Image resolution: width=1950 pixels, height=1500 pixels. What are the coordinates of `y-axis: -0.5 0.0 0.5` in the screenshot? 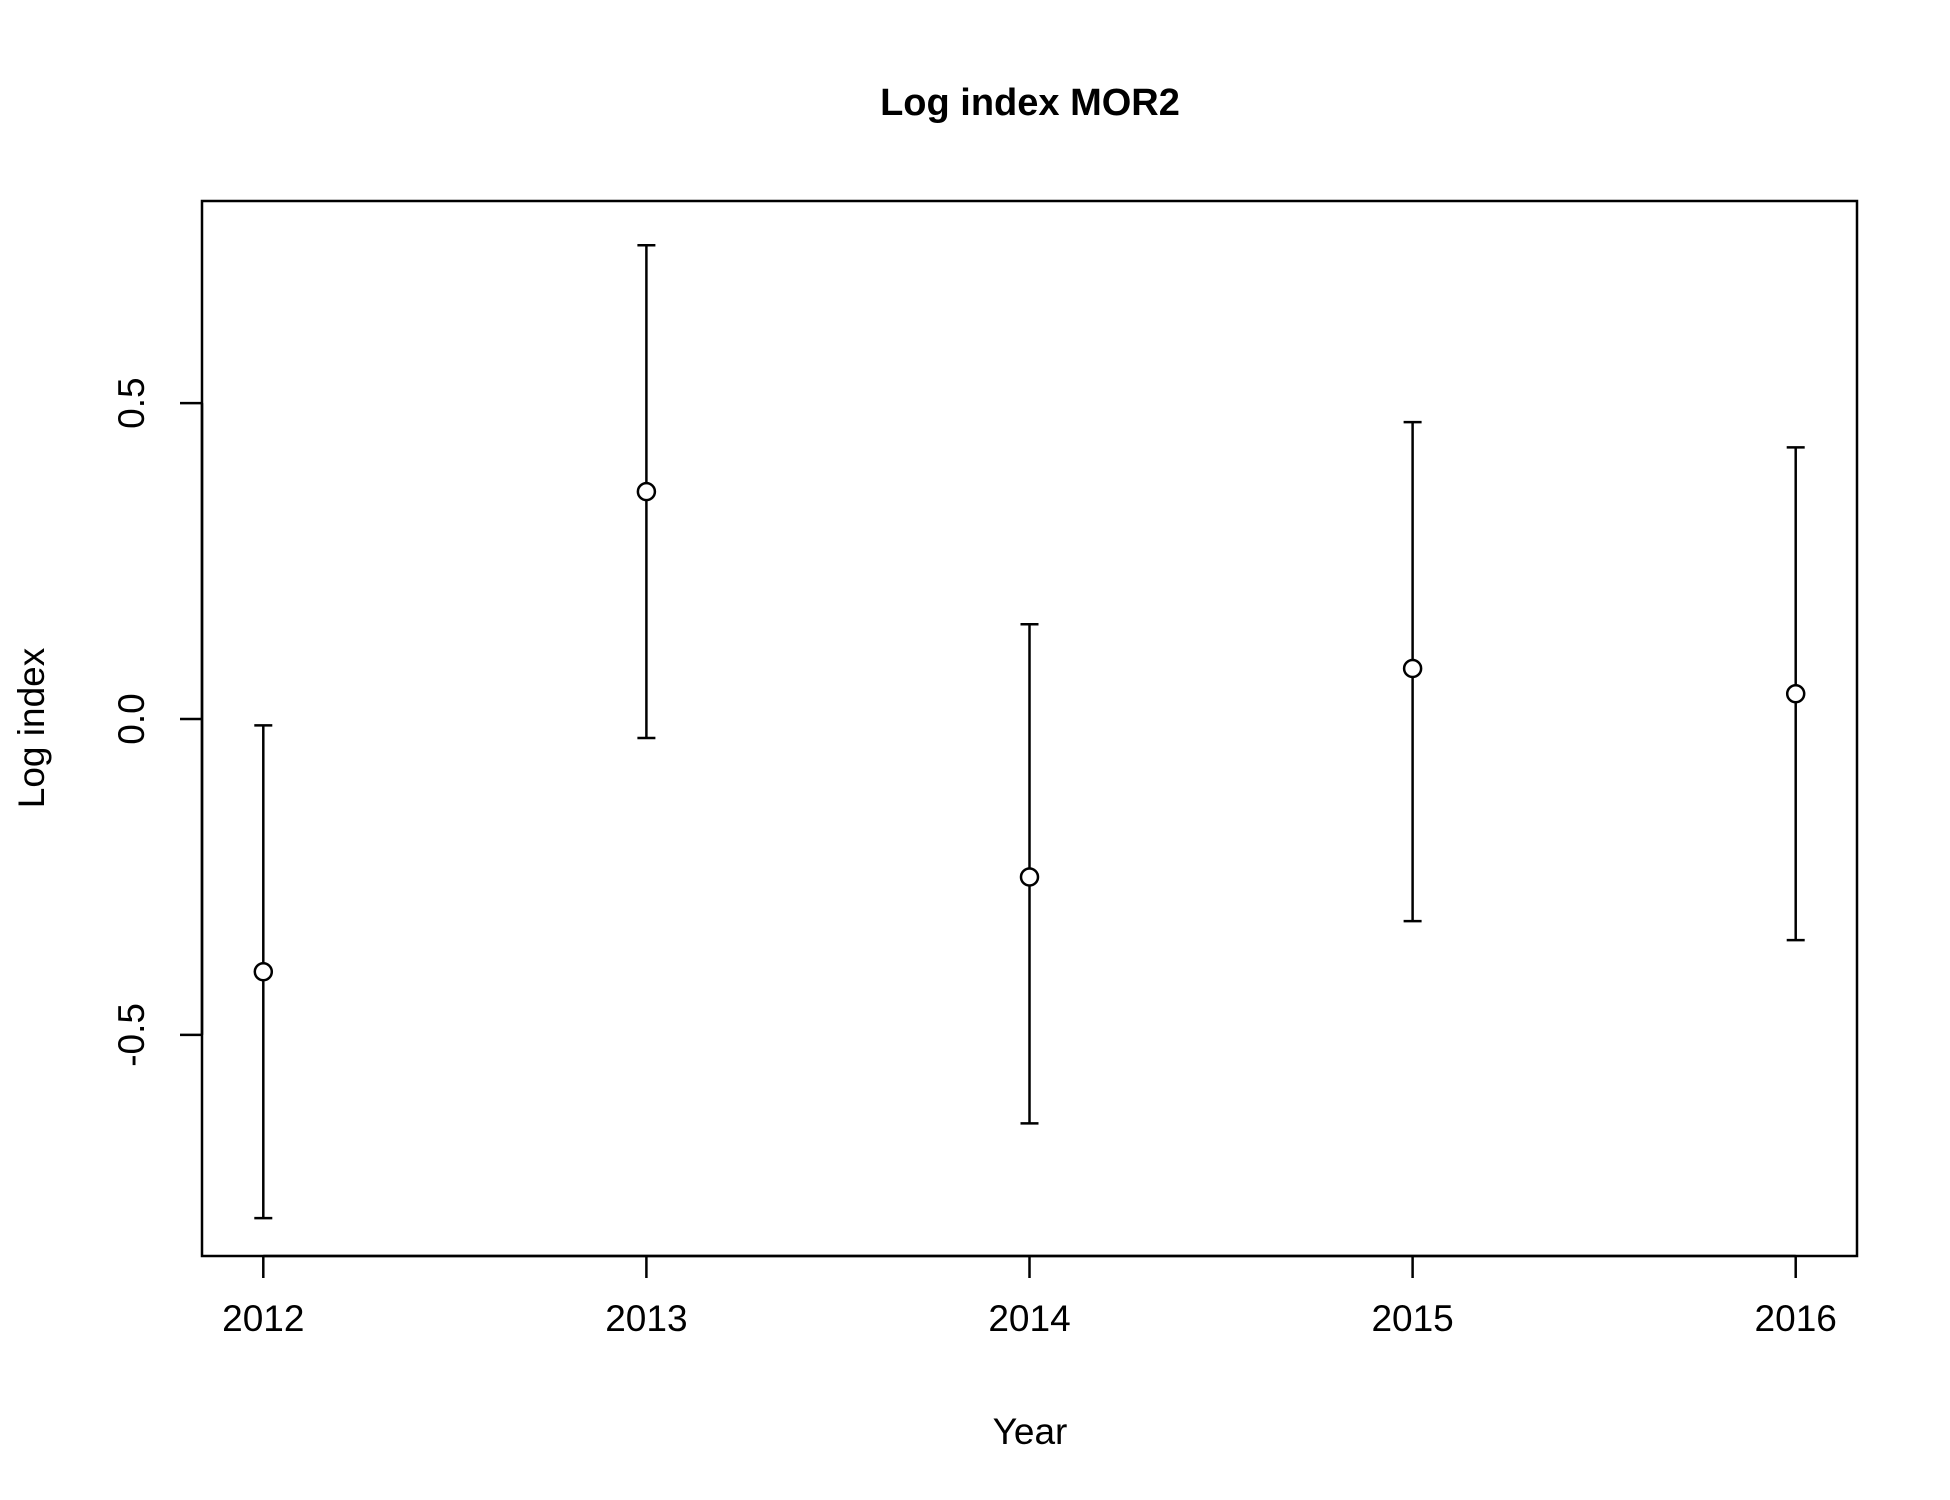 It's located at (157, 722).